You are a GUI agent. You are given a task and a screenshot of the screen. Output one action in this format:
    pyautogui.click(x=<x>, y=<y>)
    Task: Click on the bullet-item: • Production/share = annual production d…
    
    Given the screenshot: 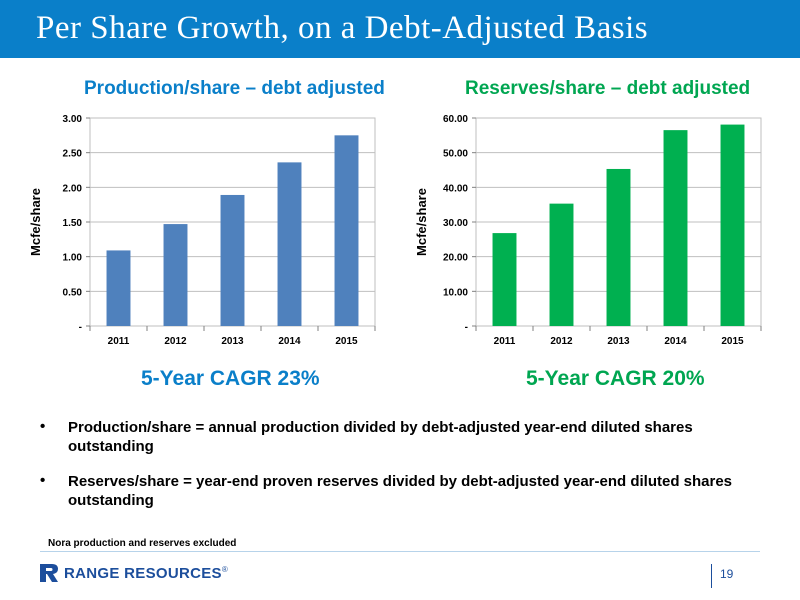 What is the action you would take?
    pyautogui.click(x=410, y=437)
    